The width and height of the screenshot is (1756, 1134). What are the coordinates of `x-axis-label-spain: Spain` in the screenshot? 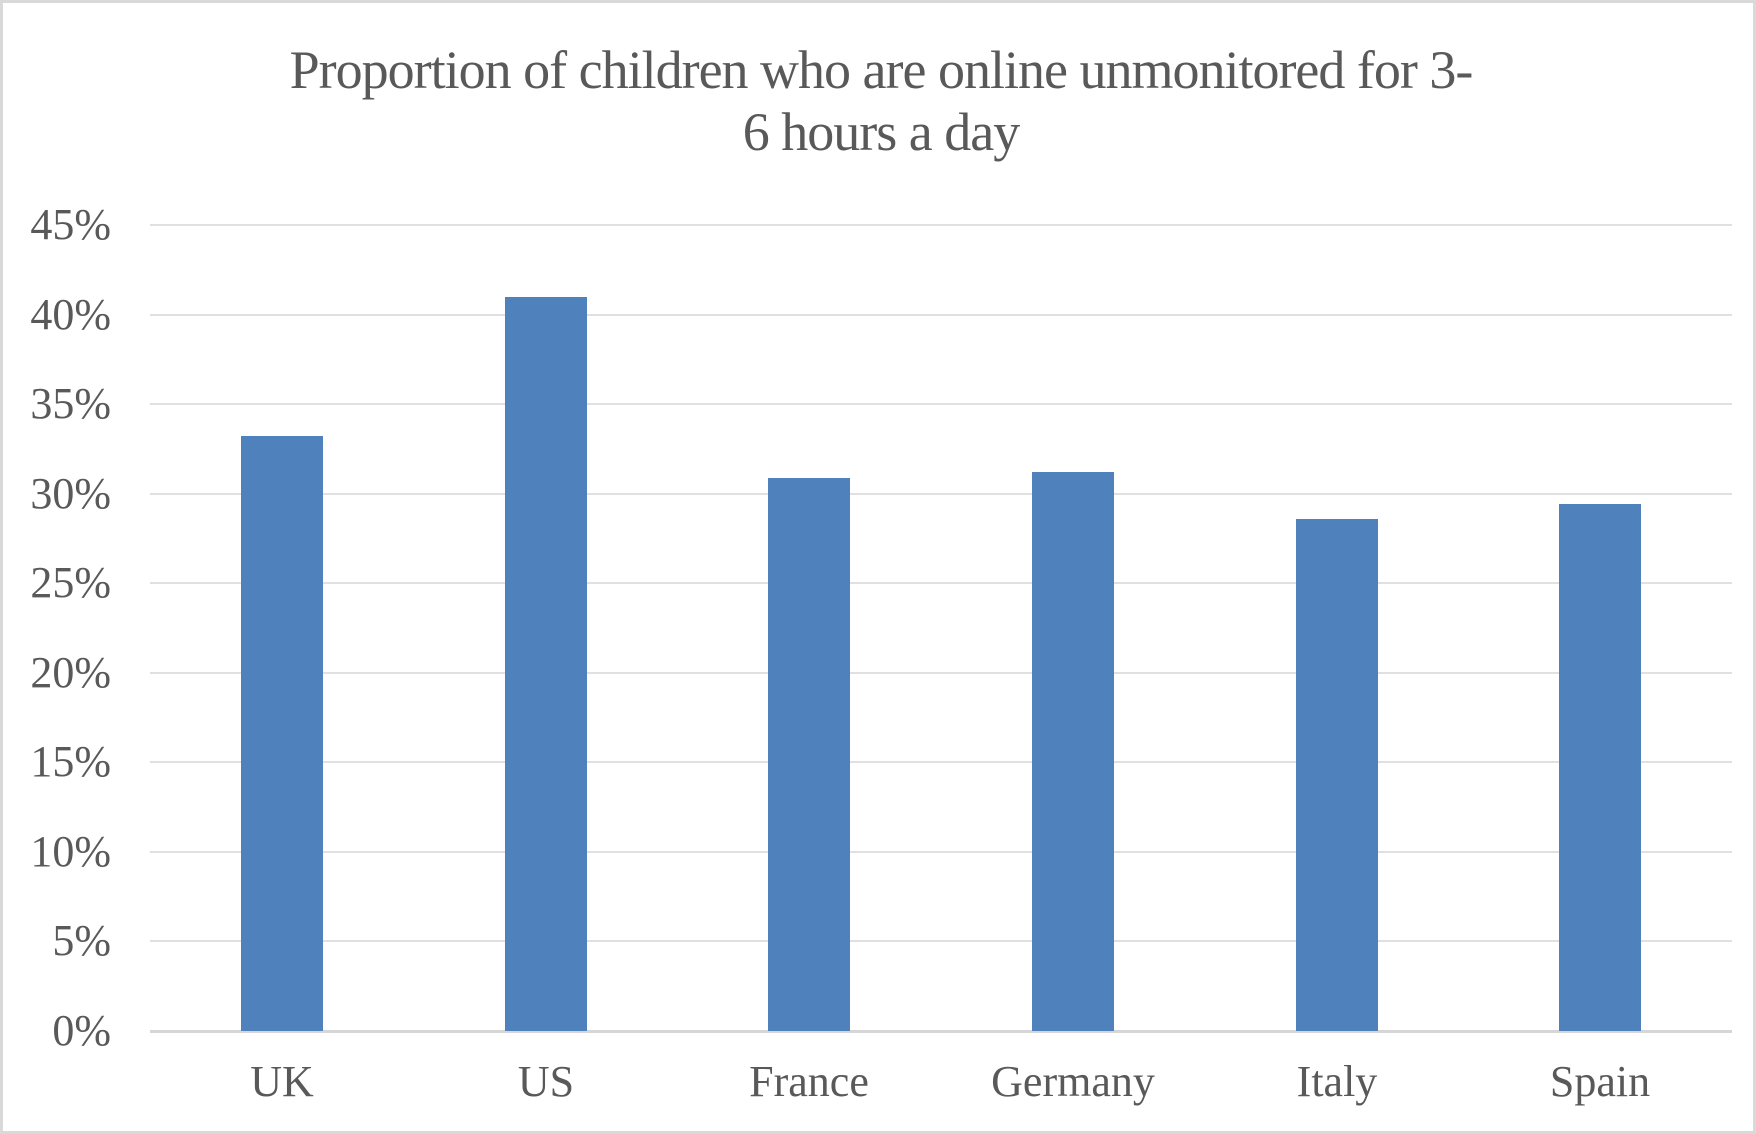 It's located at (1600, 1081).